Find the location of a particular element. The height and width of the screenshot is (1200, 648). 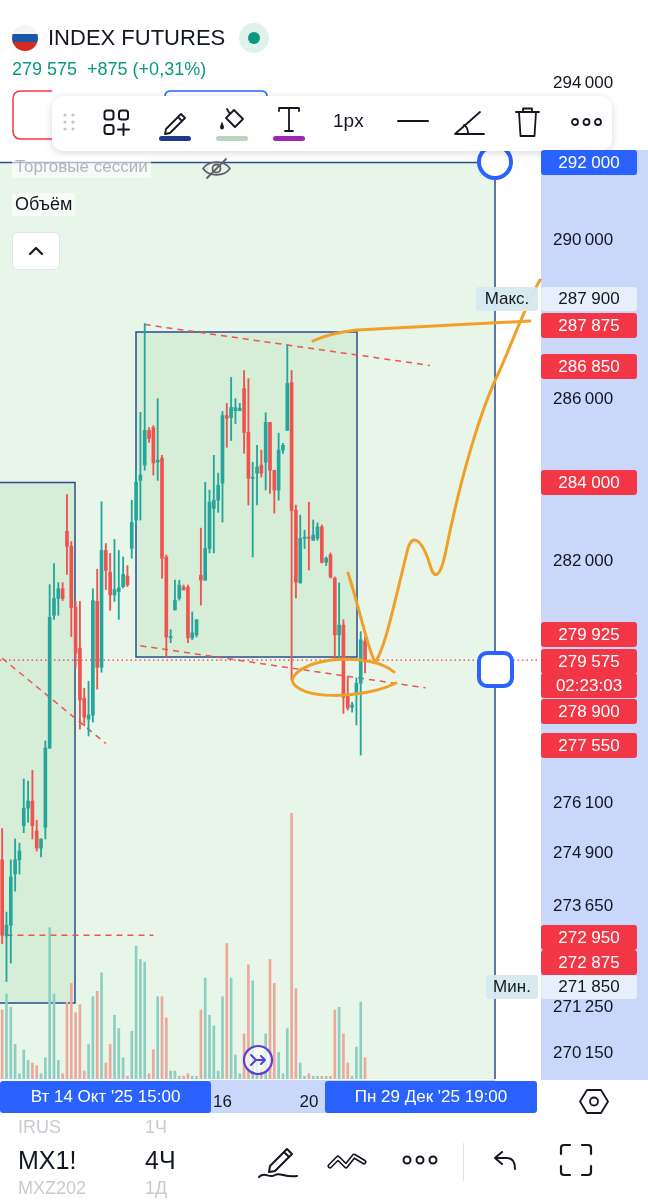

text: 287 875 is located at coordinates (589, 325).